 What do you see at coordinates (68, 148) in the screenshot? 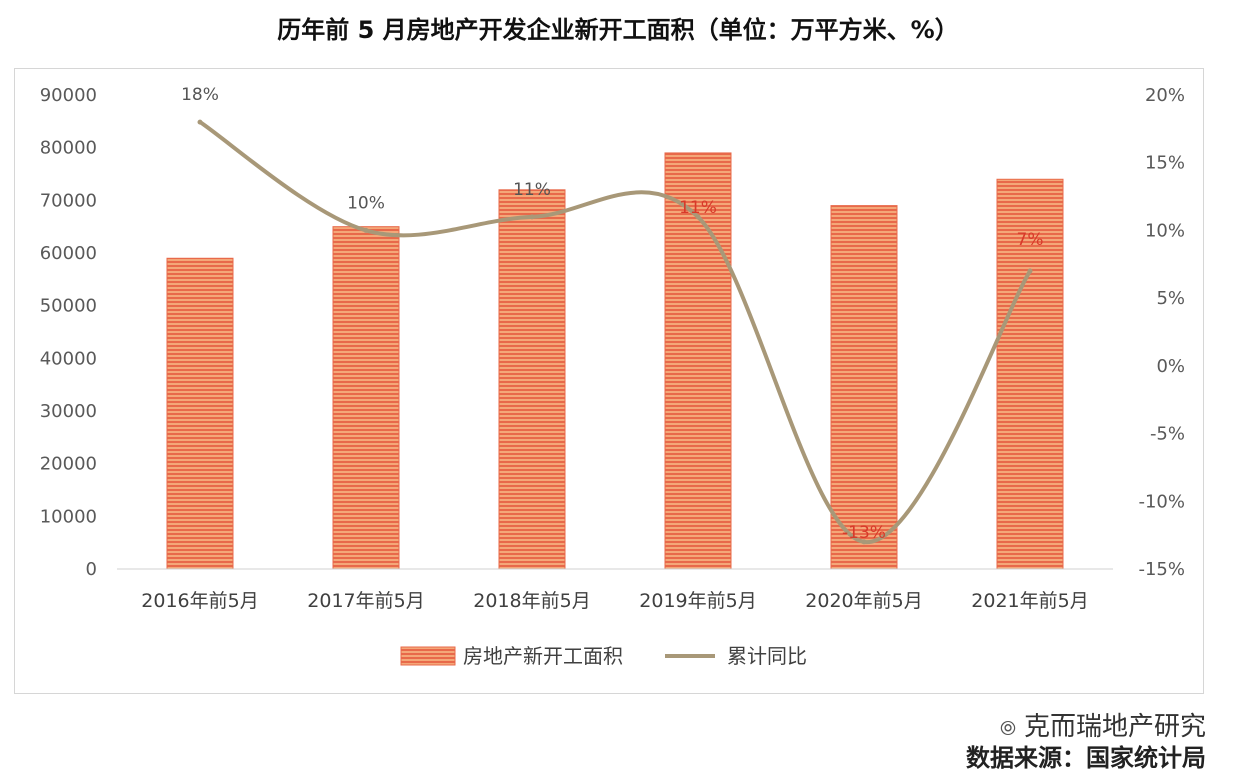
I see `left-tick-label: 80000` at bounding box center [68, 148].